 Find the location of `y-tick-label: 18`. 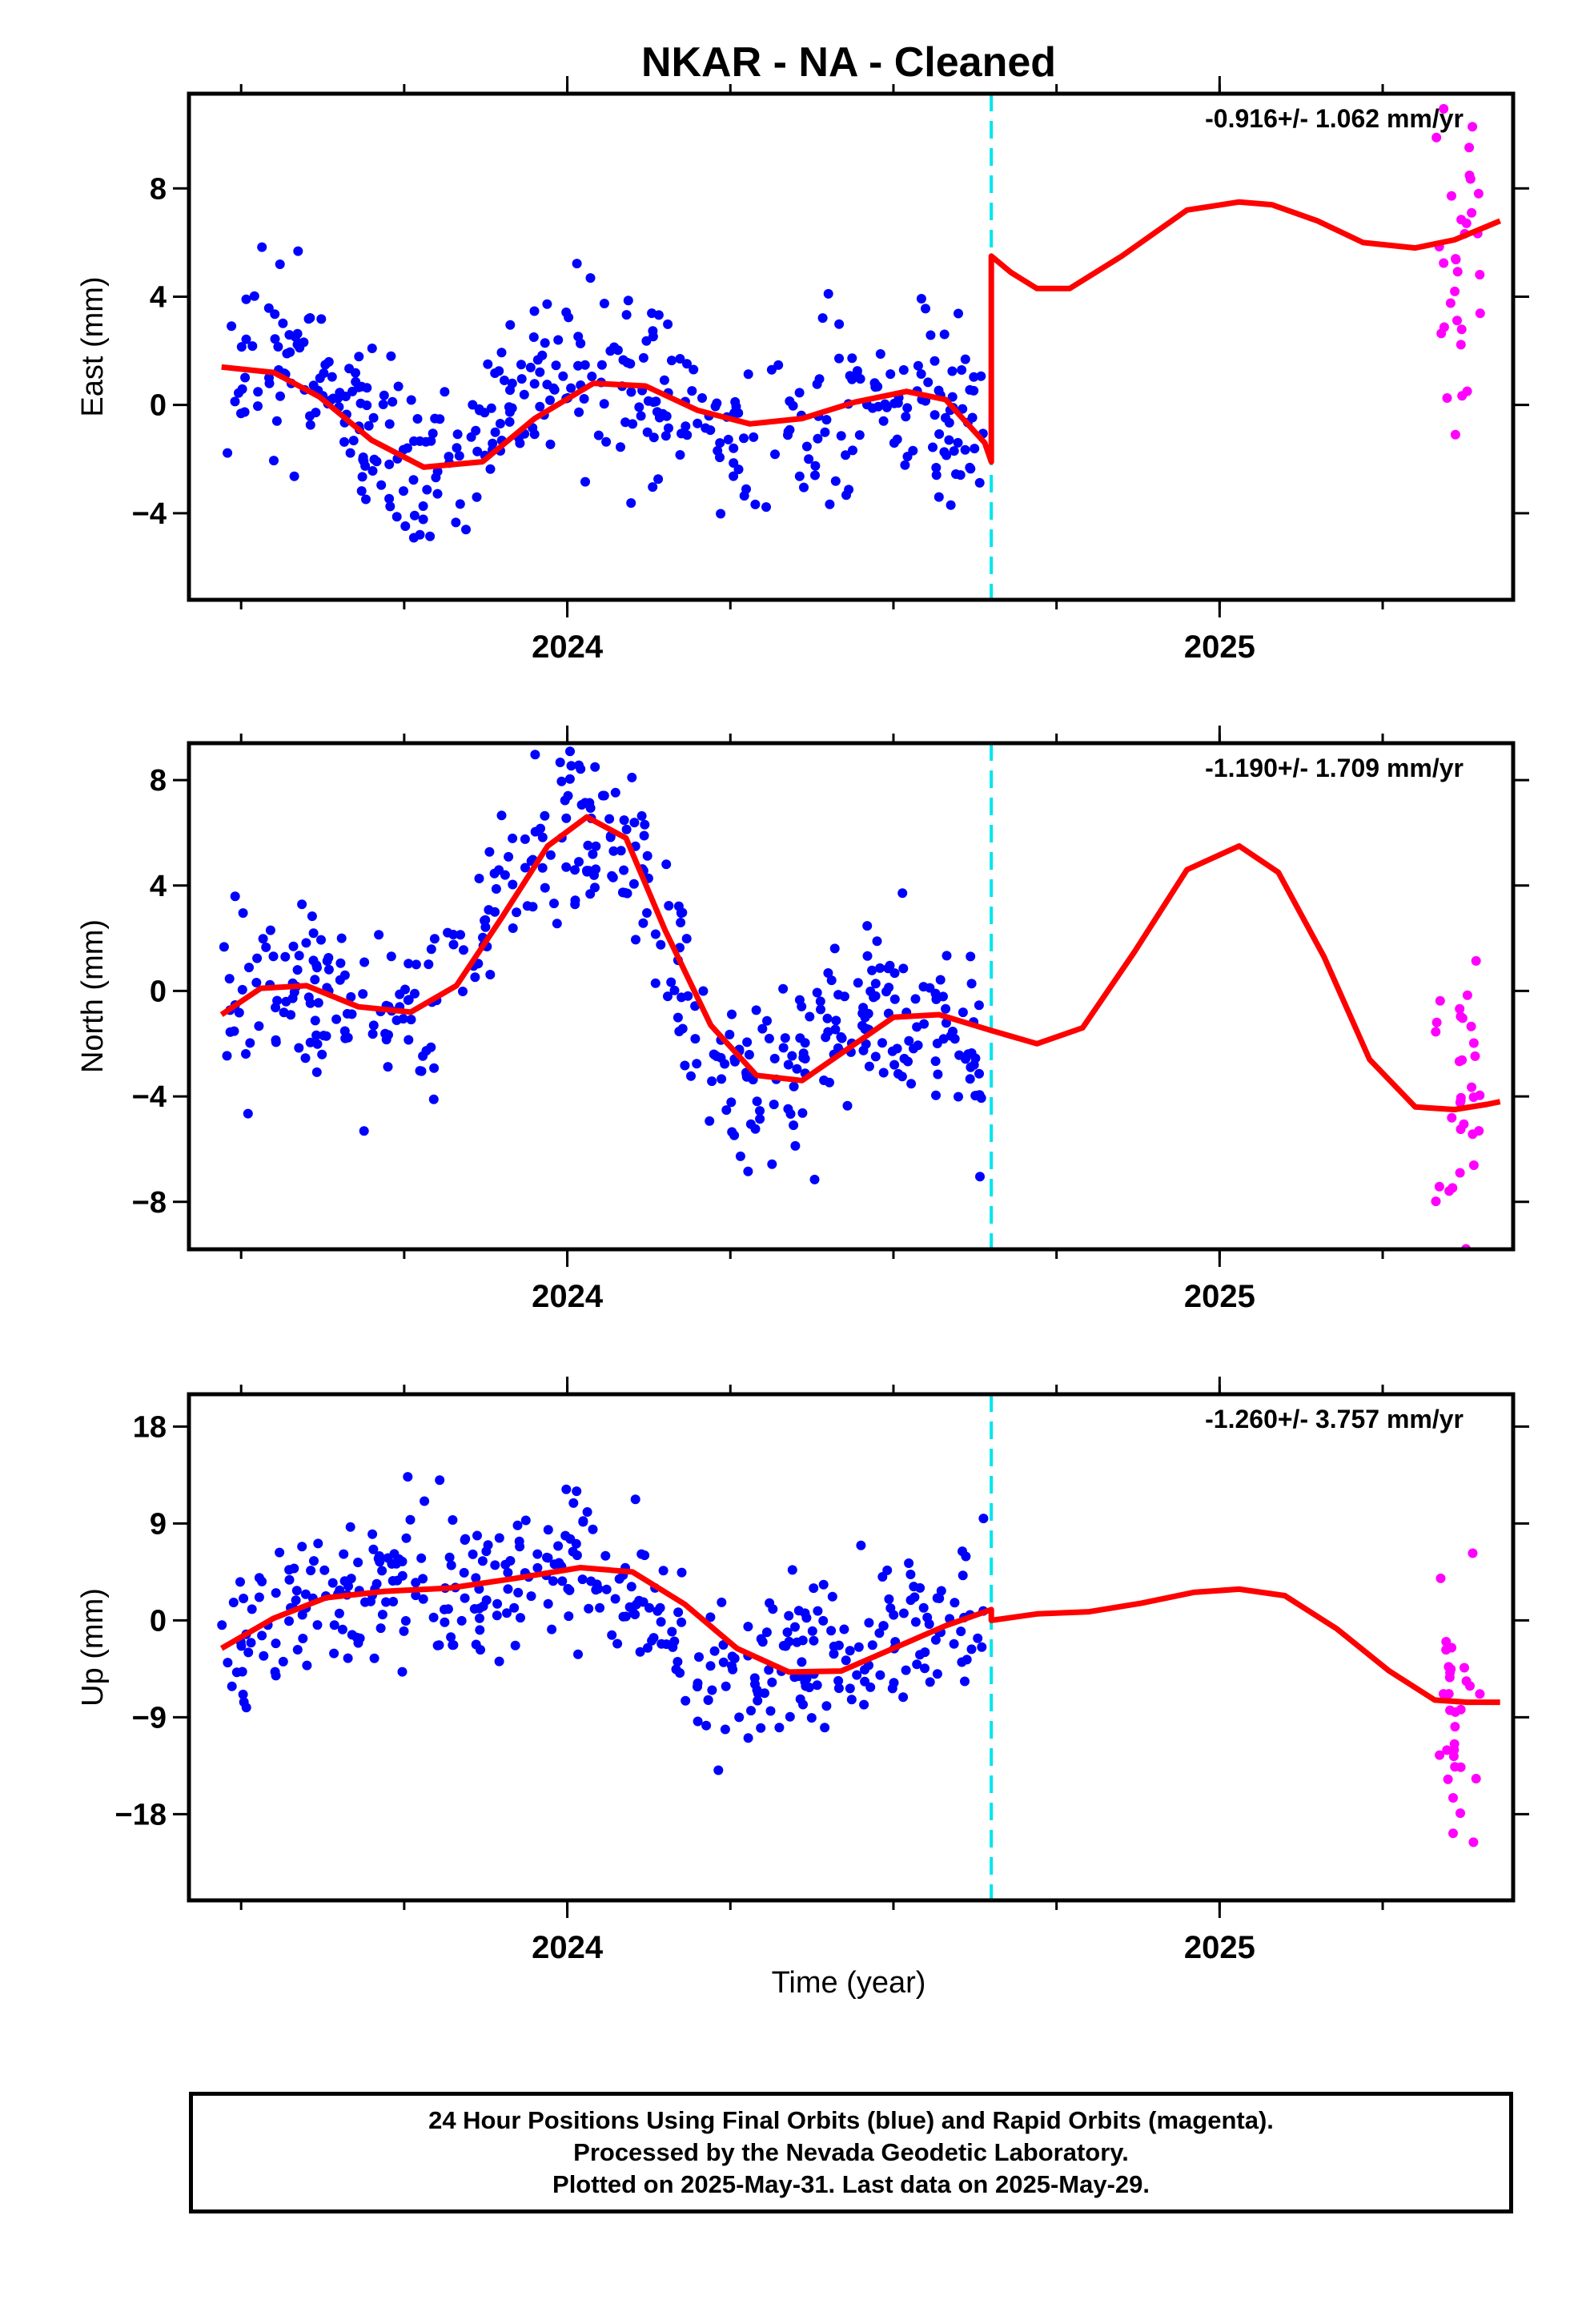

y-tick-label: 18 is located at coordinates (150, 1427).